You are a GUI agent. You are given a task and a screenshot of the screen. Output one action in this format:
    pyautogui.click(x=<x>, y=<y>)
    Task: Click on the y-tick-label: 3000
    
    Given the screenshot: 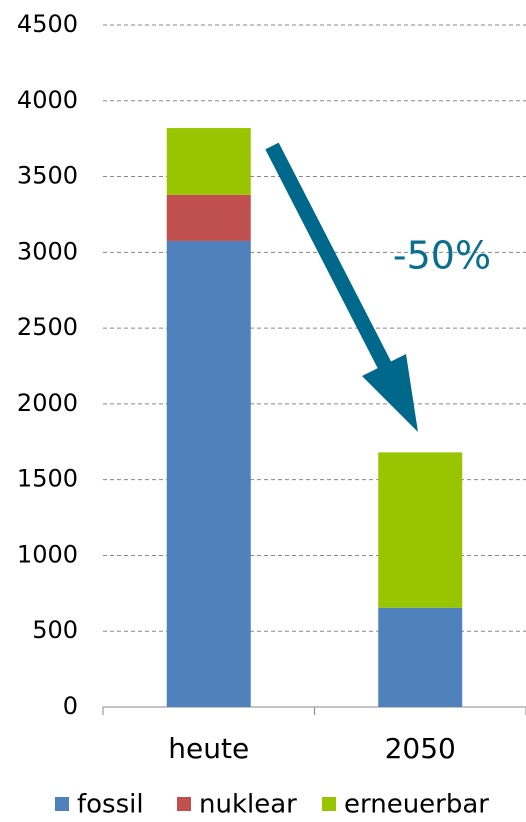 What is the action you would take?
    pyautogui.click(x=47, y=251)
    